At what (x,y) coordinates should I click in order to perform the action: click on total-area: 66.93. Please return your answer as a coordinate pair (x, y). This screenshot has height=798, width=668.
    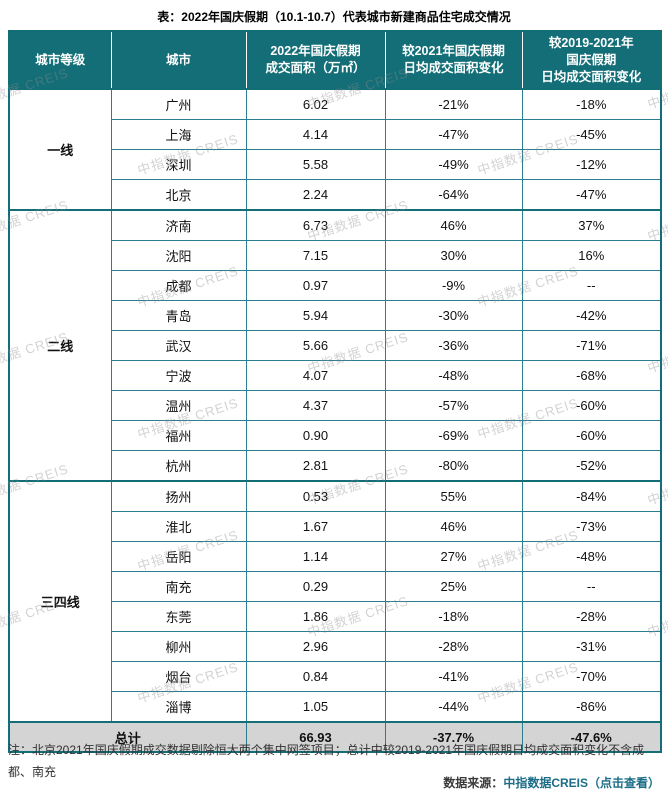
    Looking at the image, I should click on (315, 737).